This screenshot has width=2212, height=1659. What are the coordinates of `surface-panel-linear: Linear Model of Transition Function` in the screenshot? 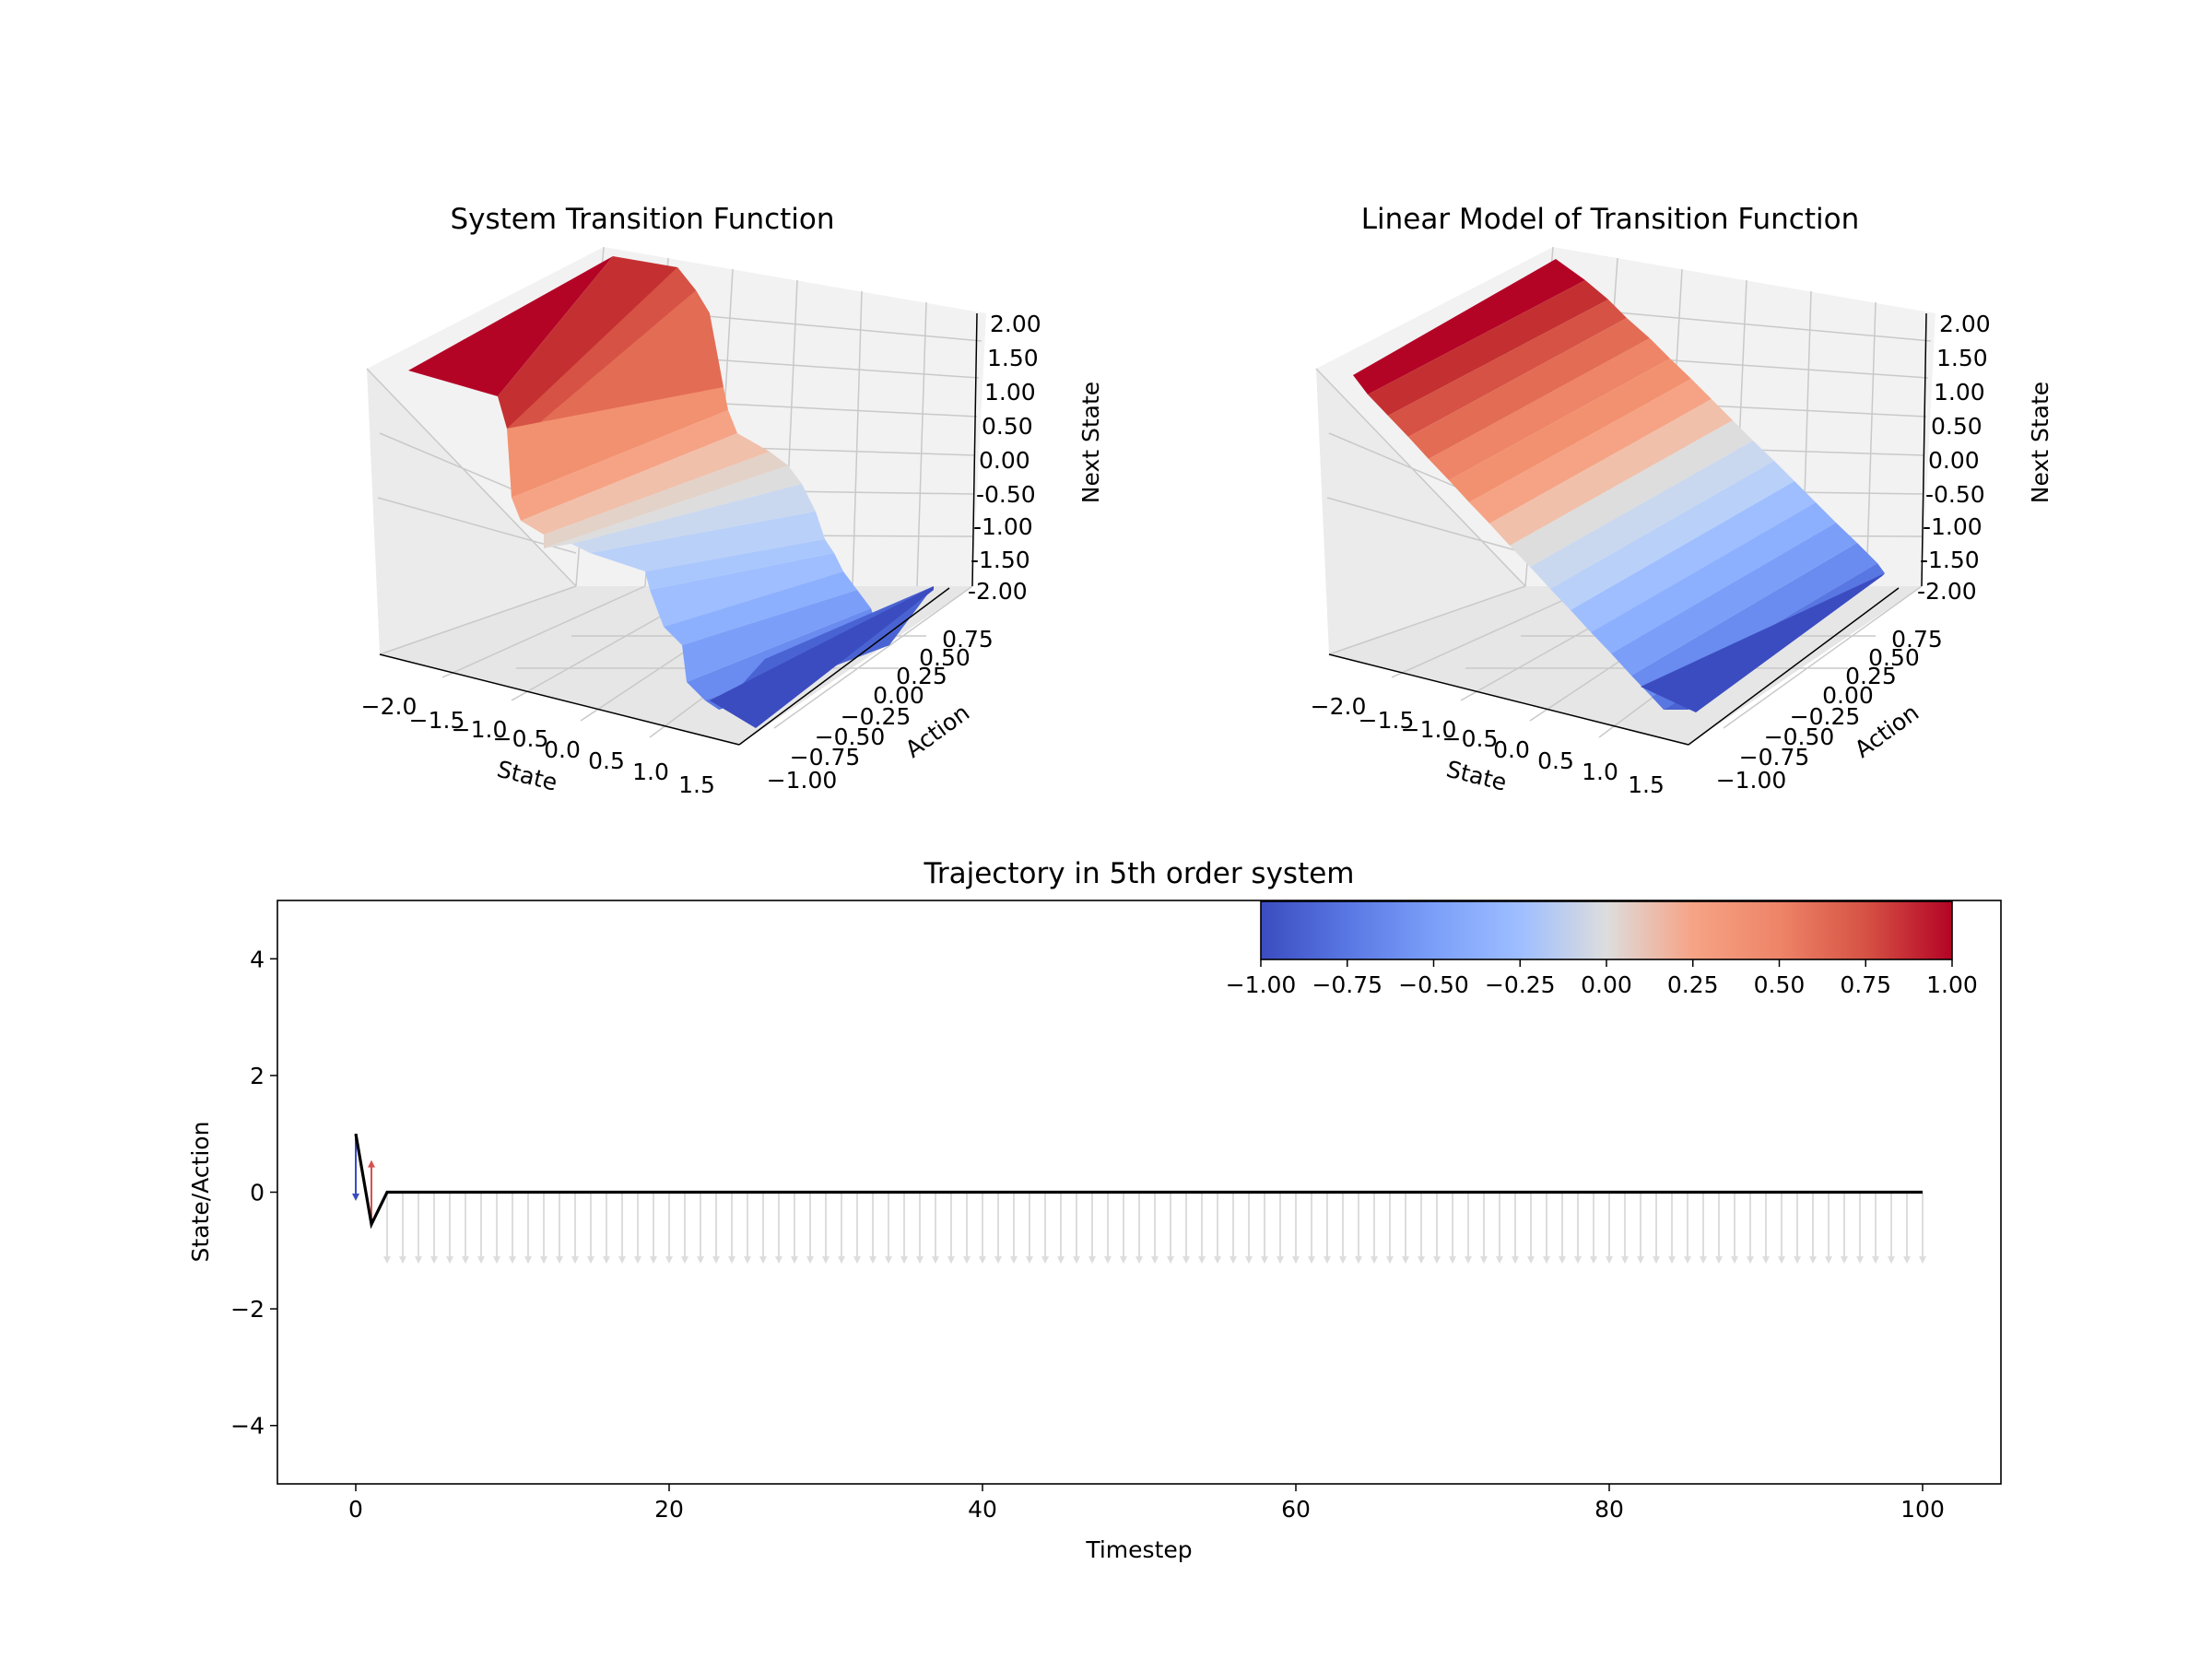 It's located at (1682, 500).